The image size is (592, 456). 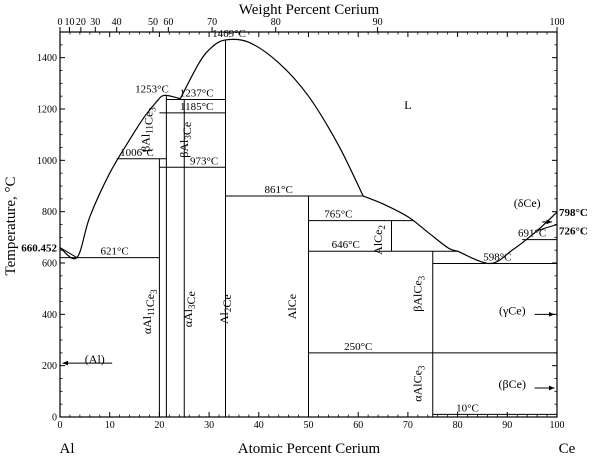 What do you see at coordinates (458, 425) in the screenshot?
I see `x-tick-label: 80` at bounding box center [458, 425].